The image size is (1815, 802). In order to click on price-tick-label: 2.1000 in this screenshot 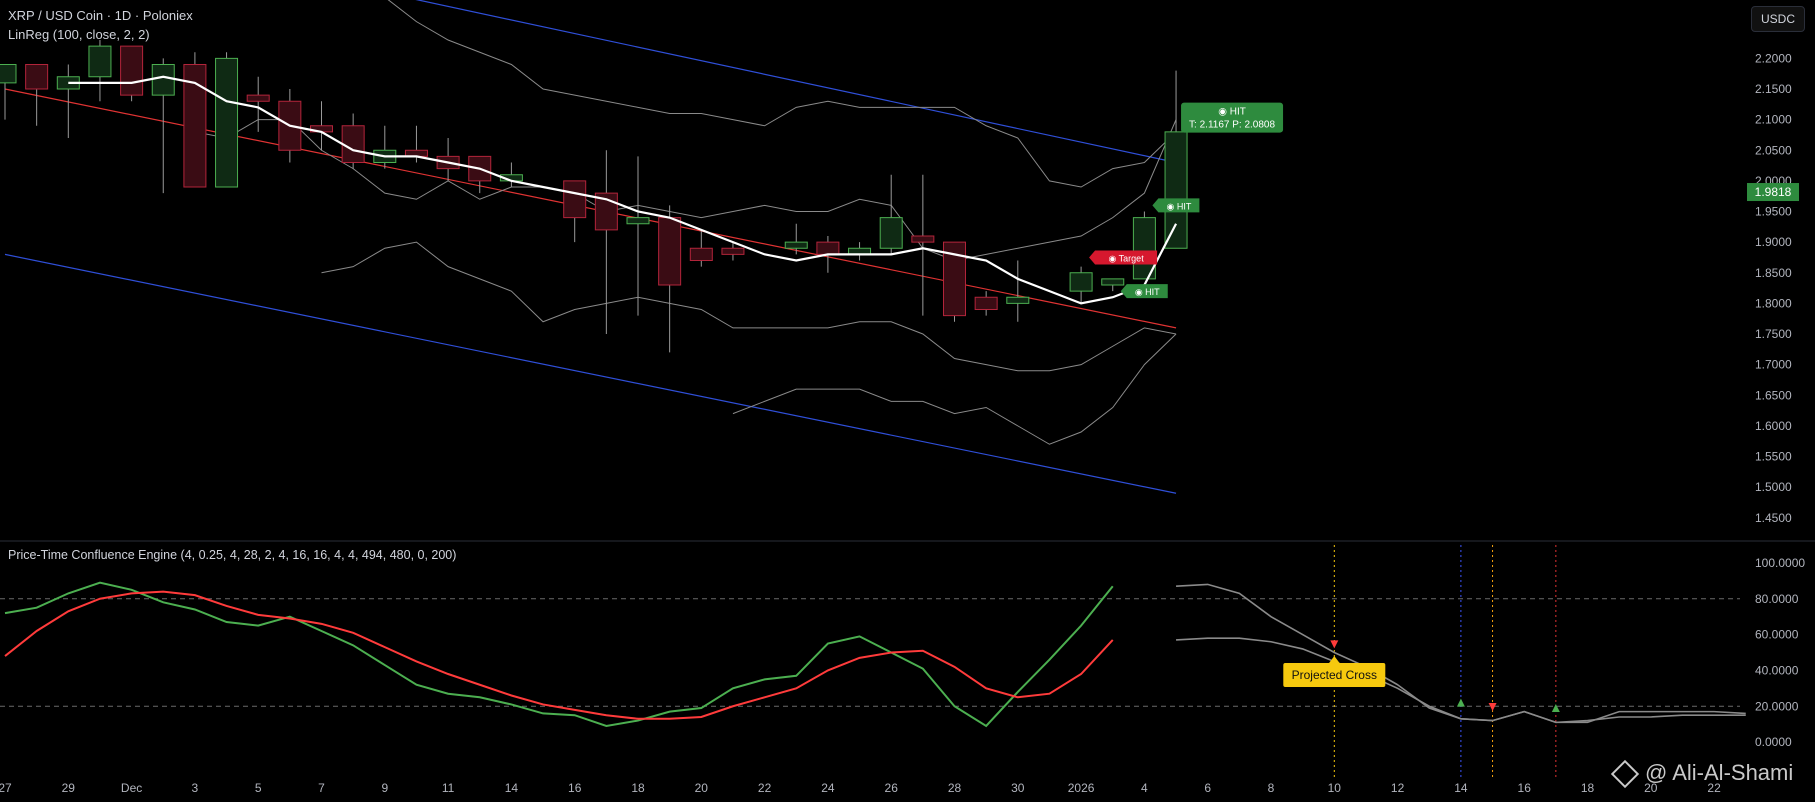, I will do `click(1773, 120)`.